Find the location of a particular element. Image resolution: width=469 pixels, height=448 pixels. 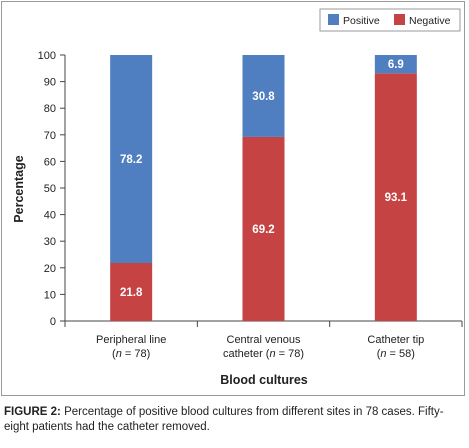

y-tick-label-0: 0 is located at coordinates (53, 322).